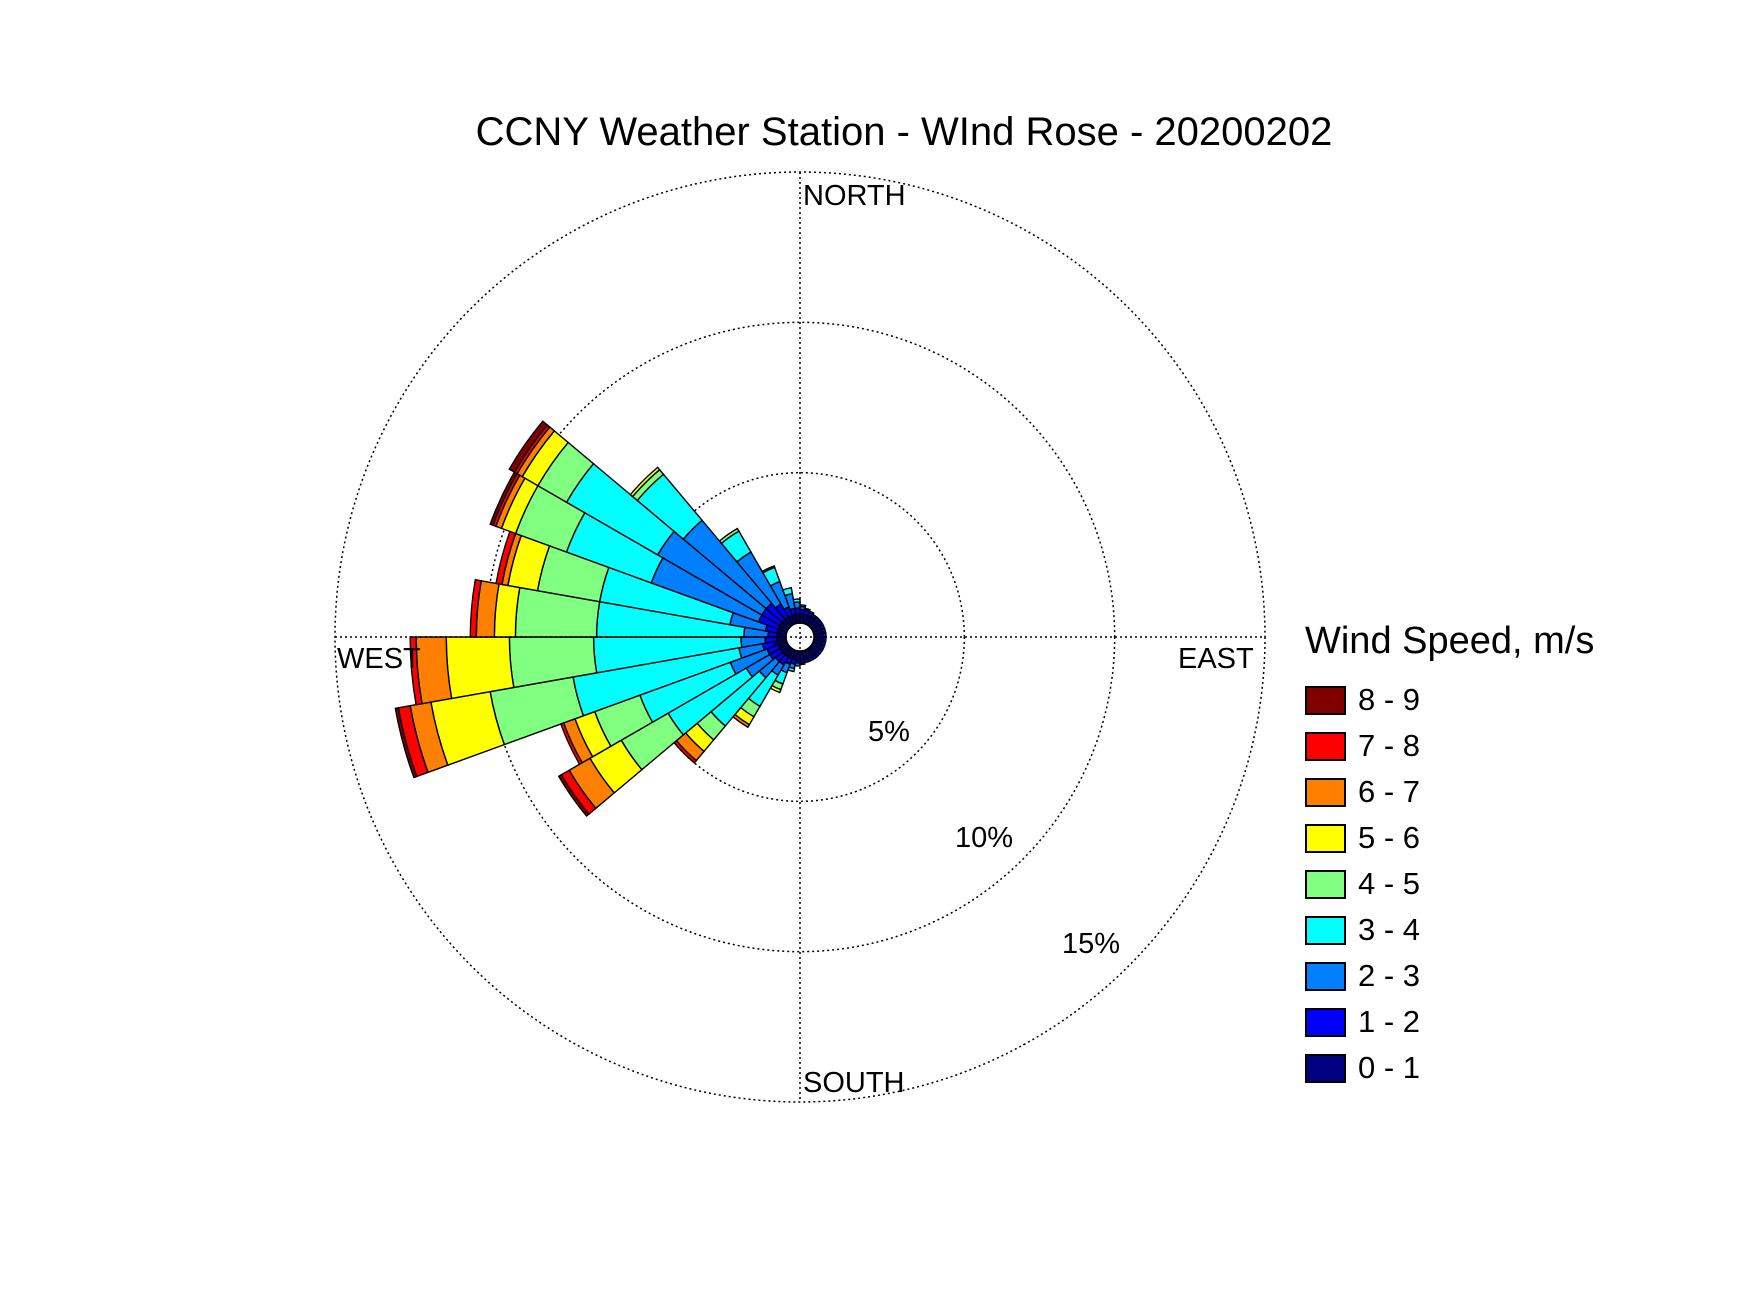 Image resolution: width=1750 pixels, height=1313 pixels. Describe the element at coordinates (1449, 746) in the screenshot. I see `legend-item: 7 - 8` at that location.